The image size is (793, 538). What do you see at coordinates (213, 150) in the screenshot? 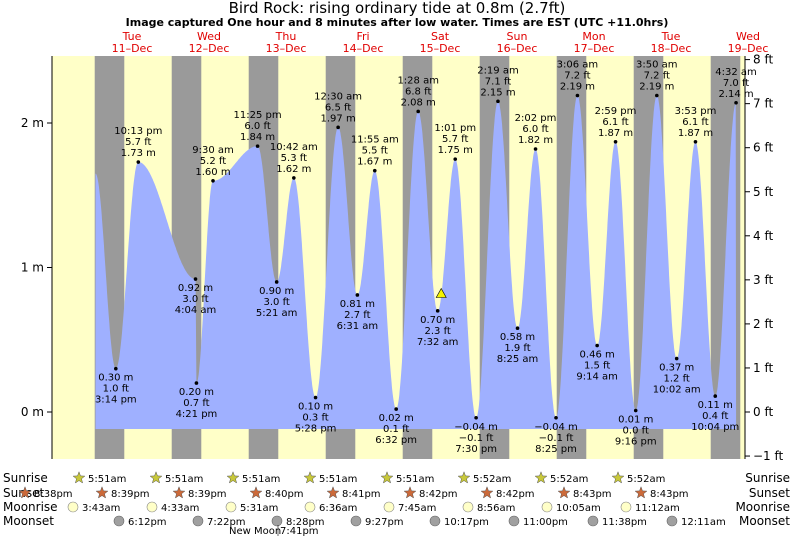
I see `extreme-time: 9:30 am` at bounding box center [213, 150].